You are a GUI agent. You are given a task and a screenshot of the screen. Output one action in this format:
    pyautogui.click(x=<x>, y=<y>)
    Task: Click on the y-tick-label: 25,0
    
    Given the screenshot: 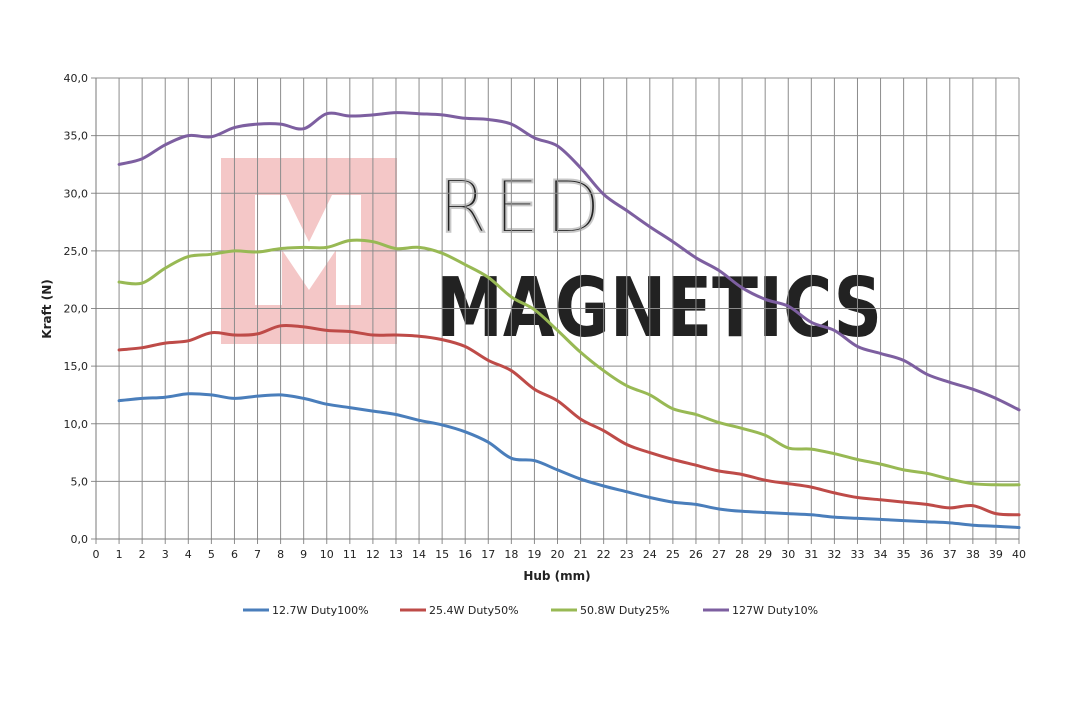 What is the action you would take?
    pyautogui.click(x=76, y=251)
    